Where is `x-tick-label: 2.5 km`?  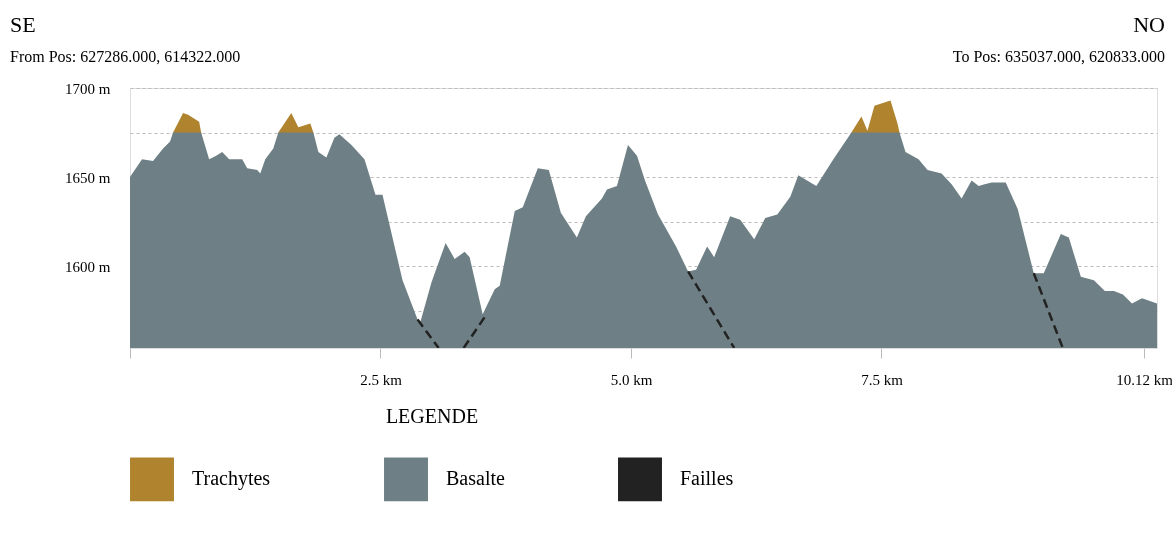
x-tick-label: 2.5 km is located at coordinates (381, 379).